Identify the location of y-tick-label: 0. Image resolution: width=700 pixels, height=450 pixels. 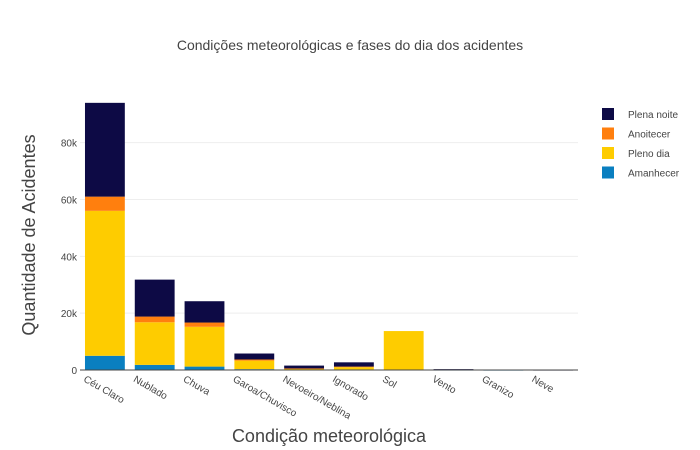
(74, 371).